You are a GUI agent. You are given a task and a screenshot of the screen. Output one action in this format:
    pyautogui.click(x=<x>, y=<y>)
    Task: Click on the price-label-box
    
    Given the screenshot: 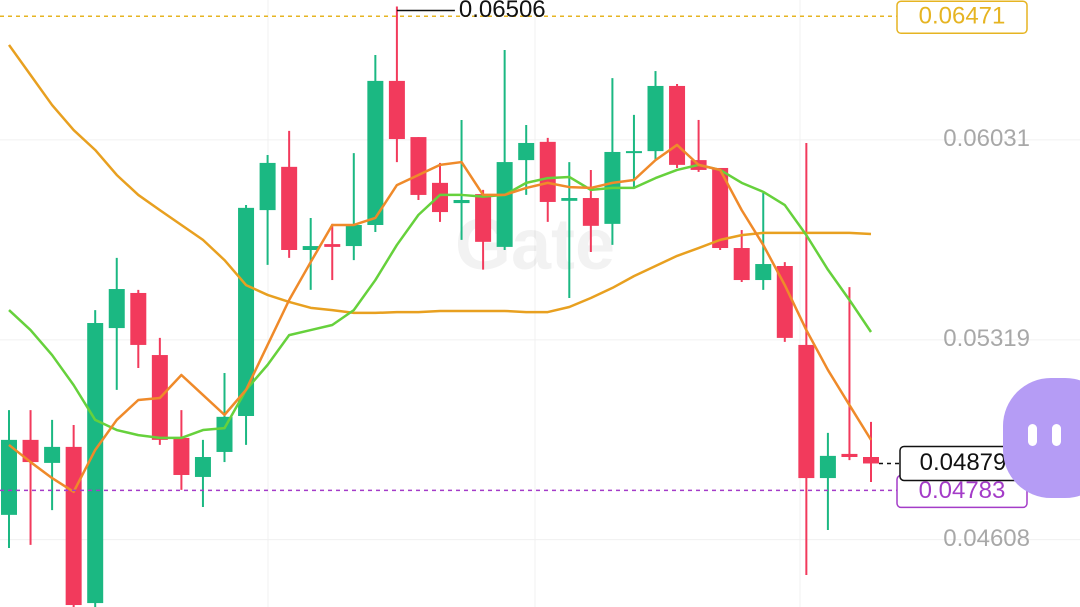 What is the action you would take?
    pyautogui.click(x=962, y=17)
    